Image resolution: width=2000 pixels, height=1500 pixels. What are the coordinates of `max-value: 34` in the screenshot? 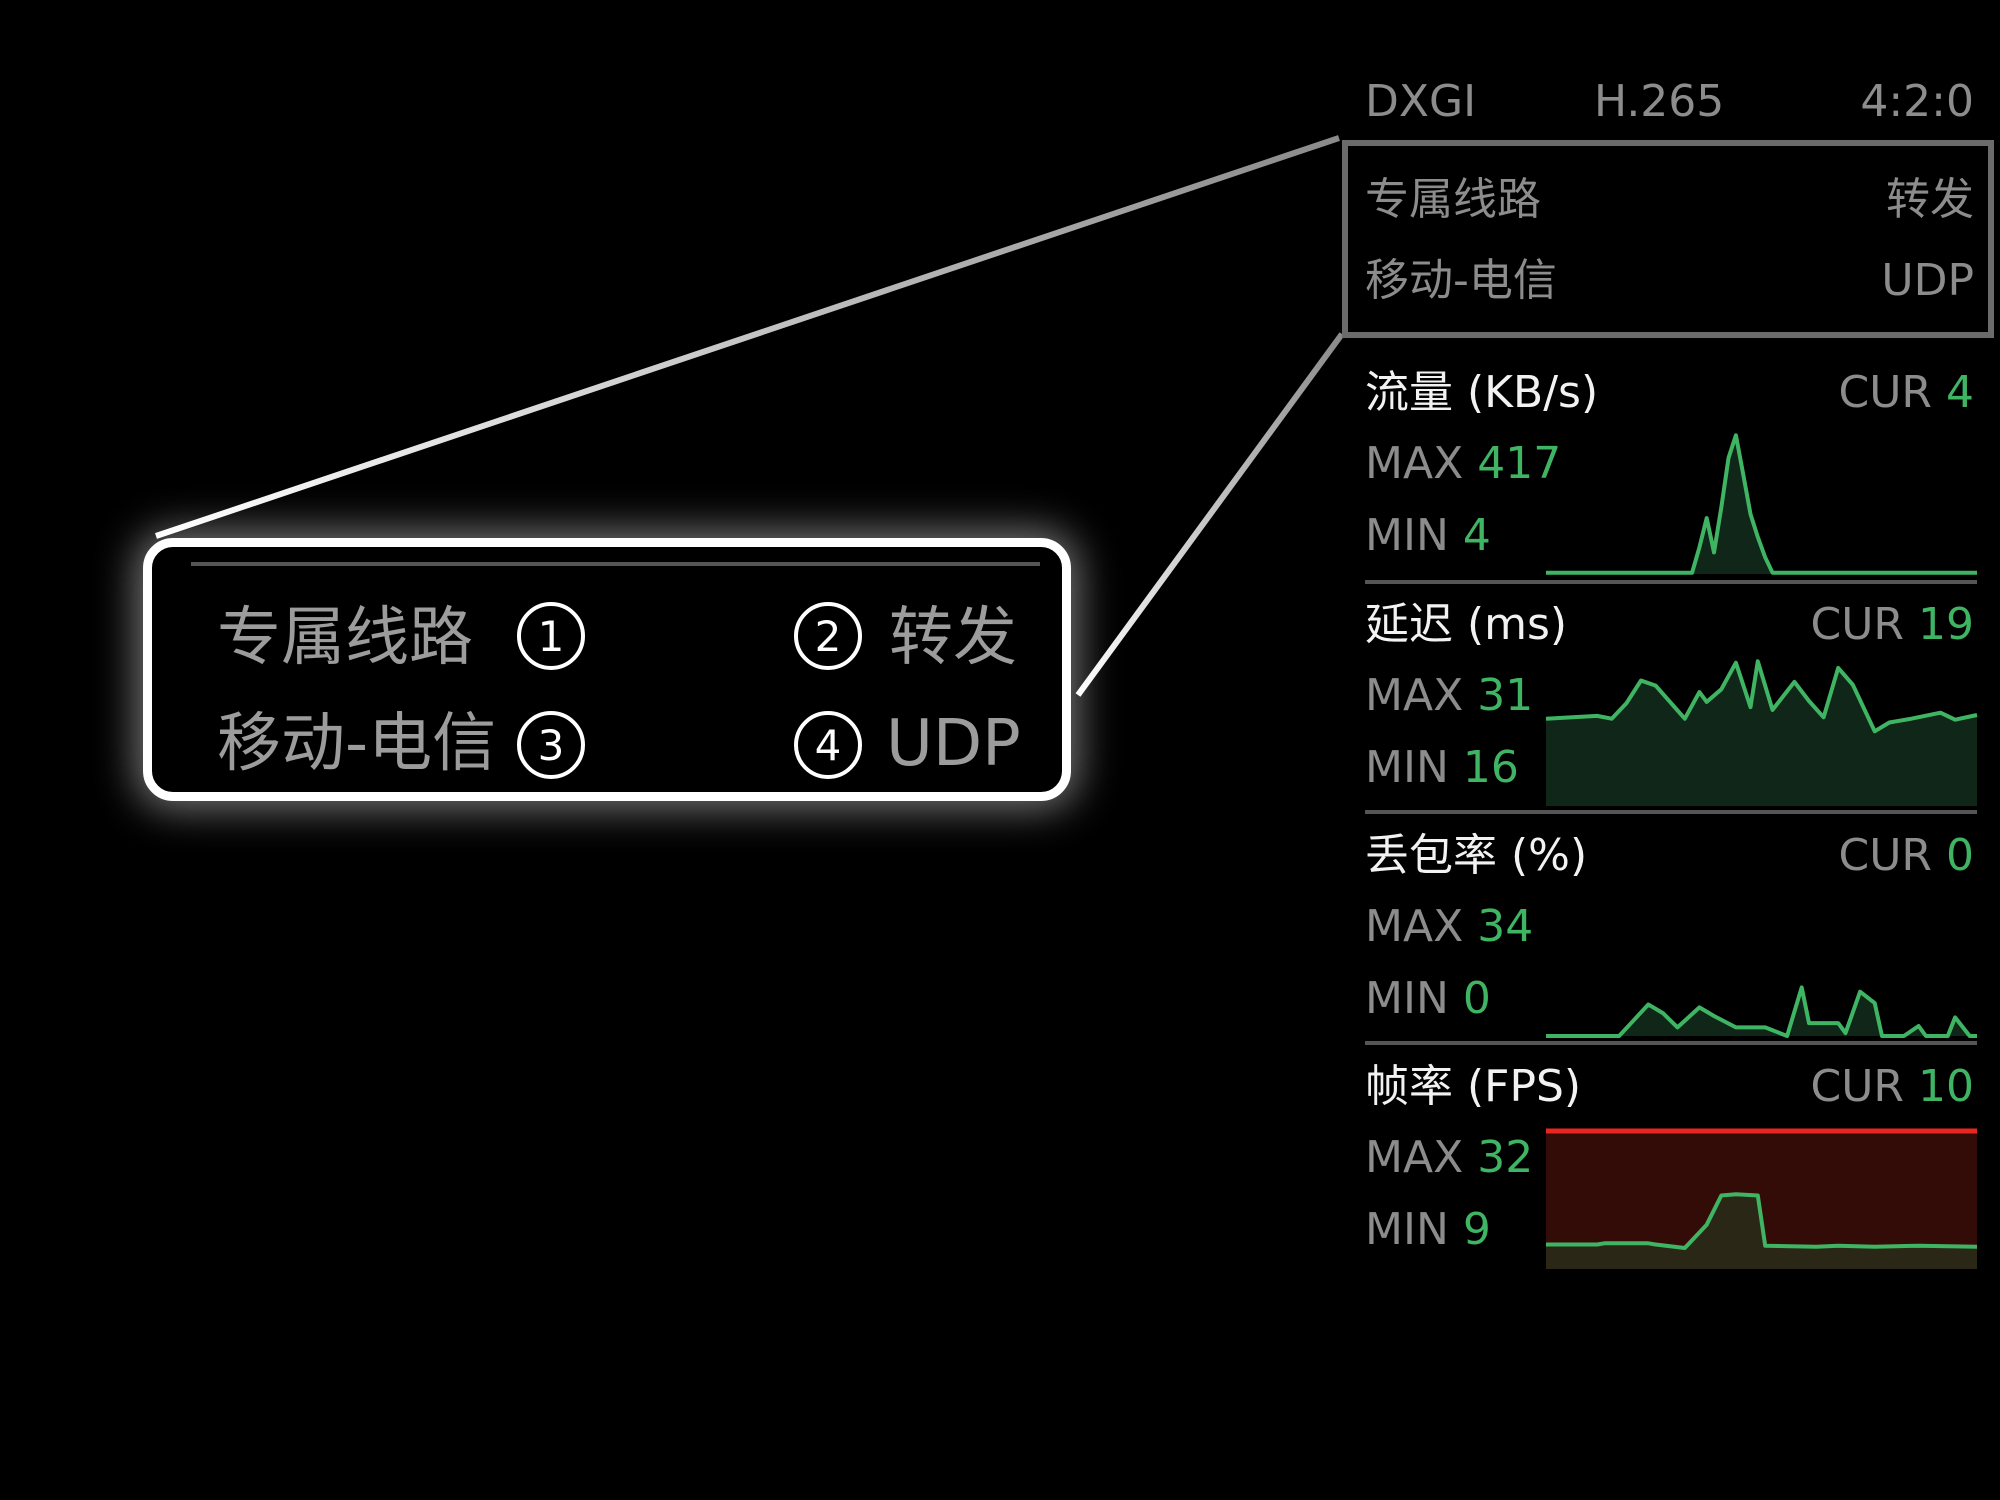 It's located at (1505, 926).